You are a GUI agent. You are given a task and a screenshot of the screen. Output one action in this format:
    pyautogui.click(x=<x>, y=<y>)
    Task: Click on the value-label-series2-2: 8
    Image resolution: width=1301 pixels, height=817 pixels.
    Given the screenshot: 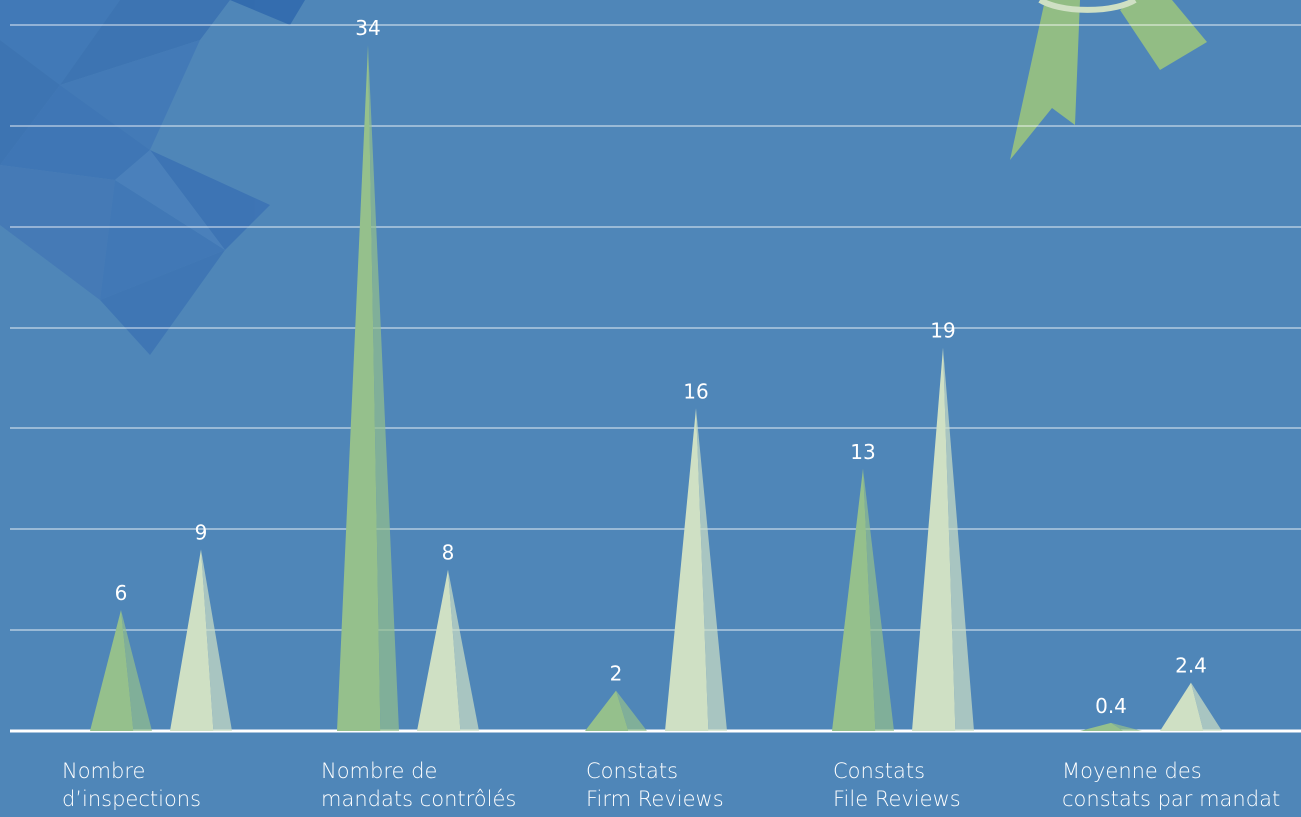 What is the action you would take?
    pyautogui.click(x=448, y=553)
    